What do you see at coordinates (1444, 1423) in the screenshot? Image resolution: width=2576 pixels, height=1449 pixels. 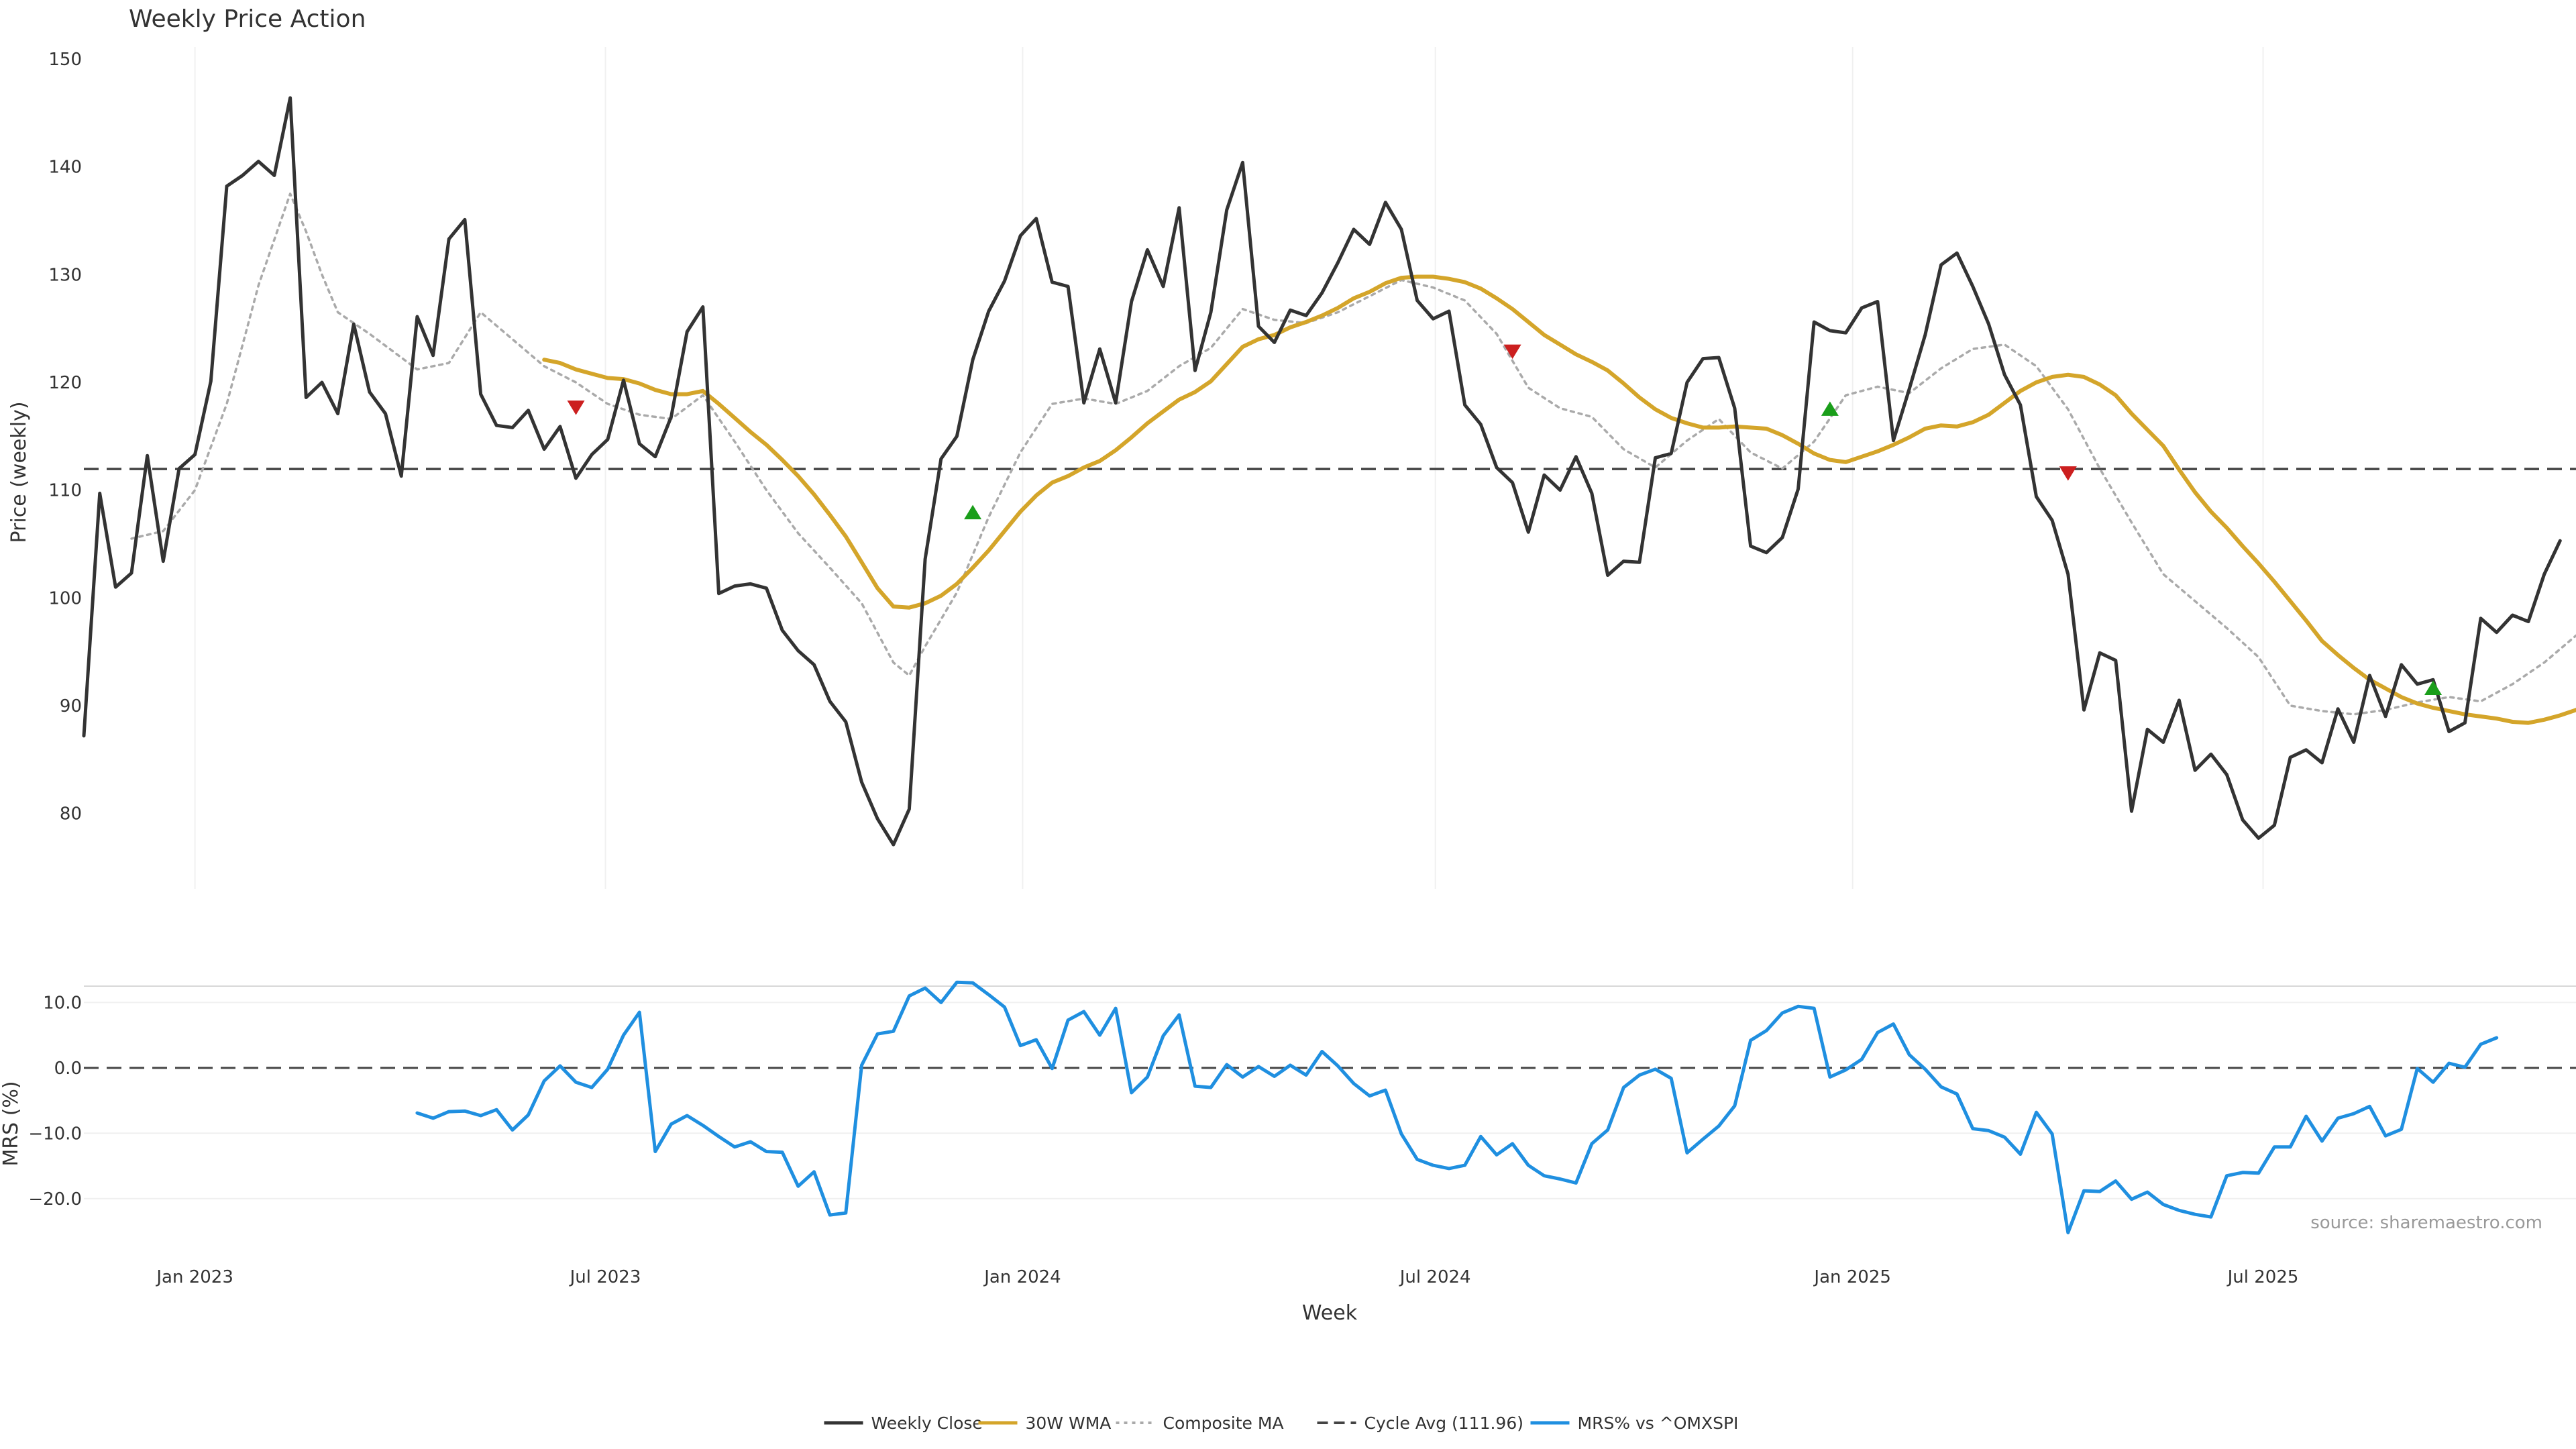 I see `legend-label: Cycle Avg (111.96)` at bounding box center [1444, 1423].